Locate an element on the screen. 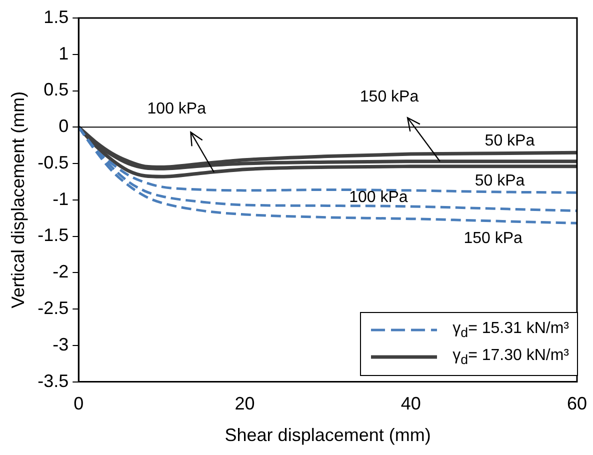  y-tick-label: -3 is located at coordinates (60, 344).